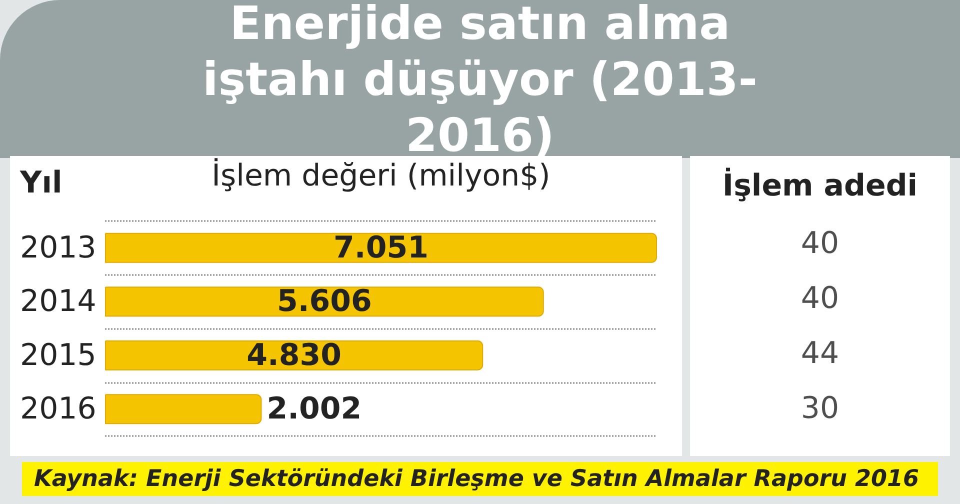 The height and width of the screenshot is (504, 960). Describe the element at coordinates (58, 355) in the screenshot. I see `y-tick-label: 2015` at that location.